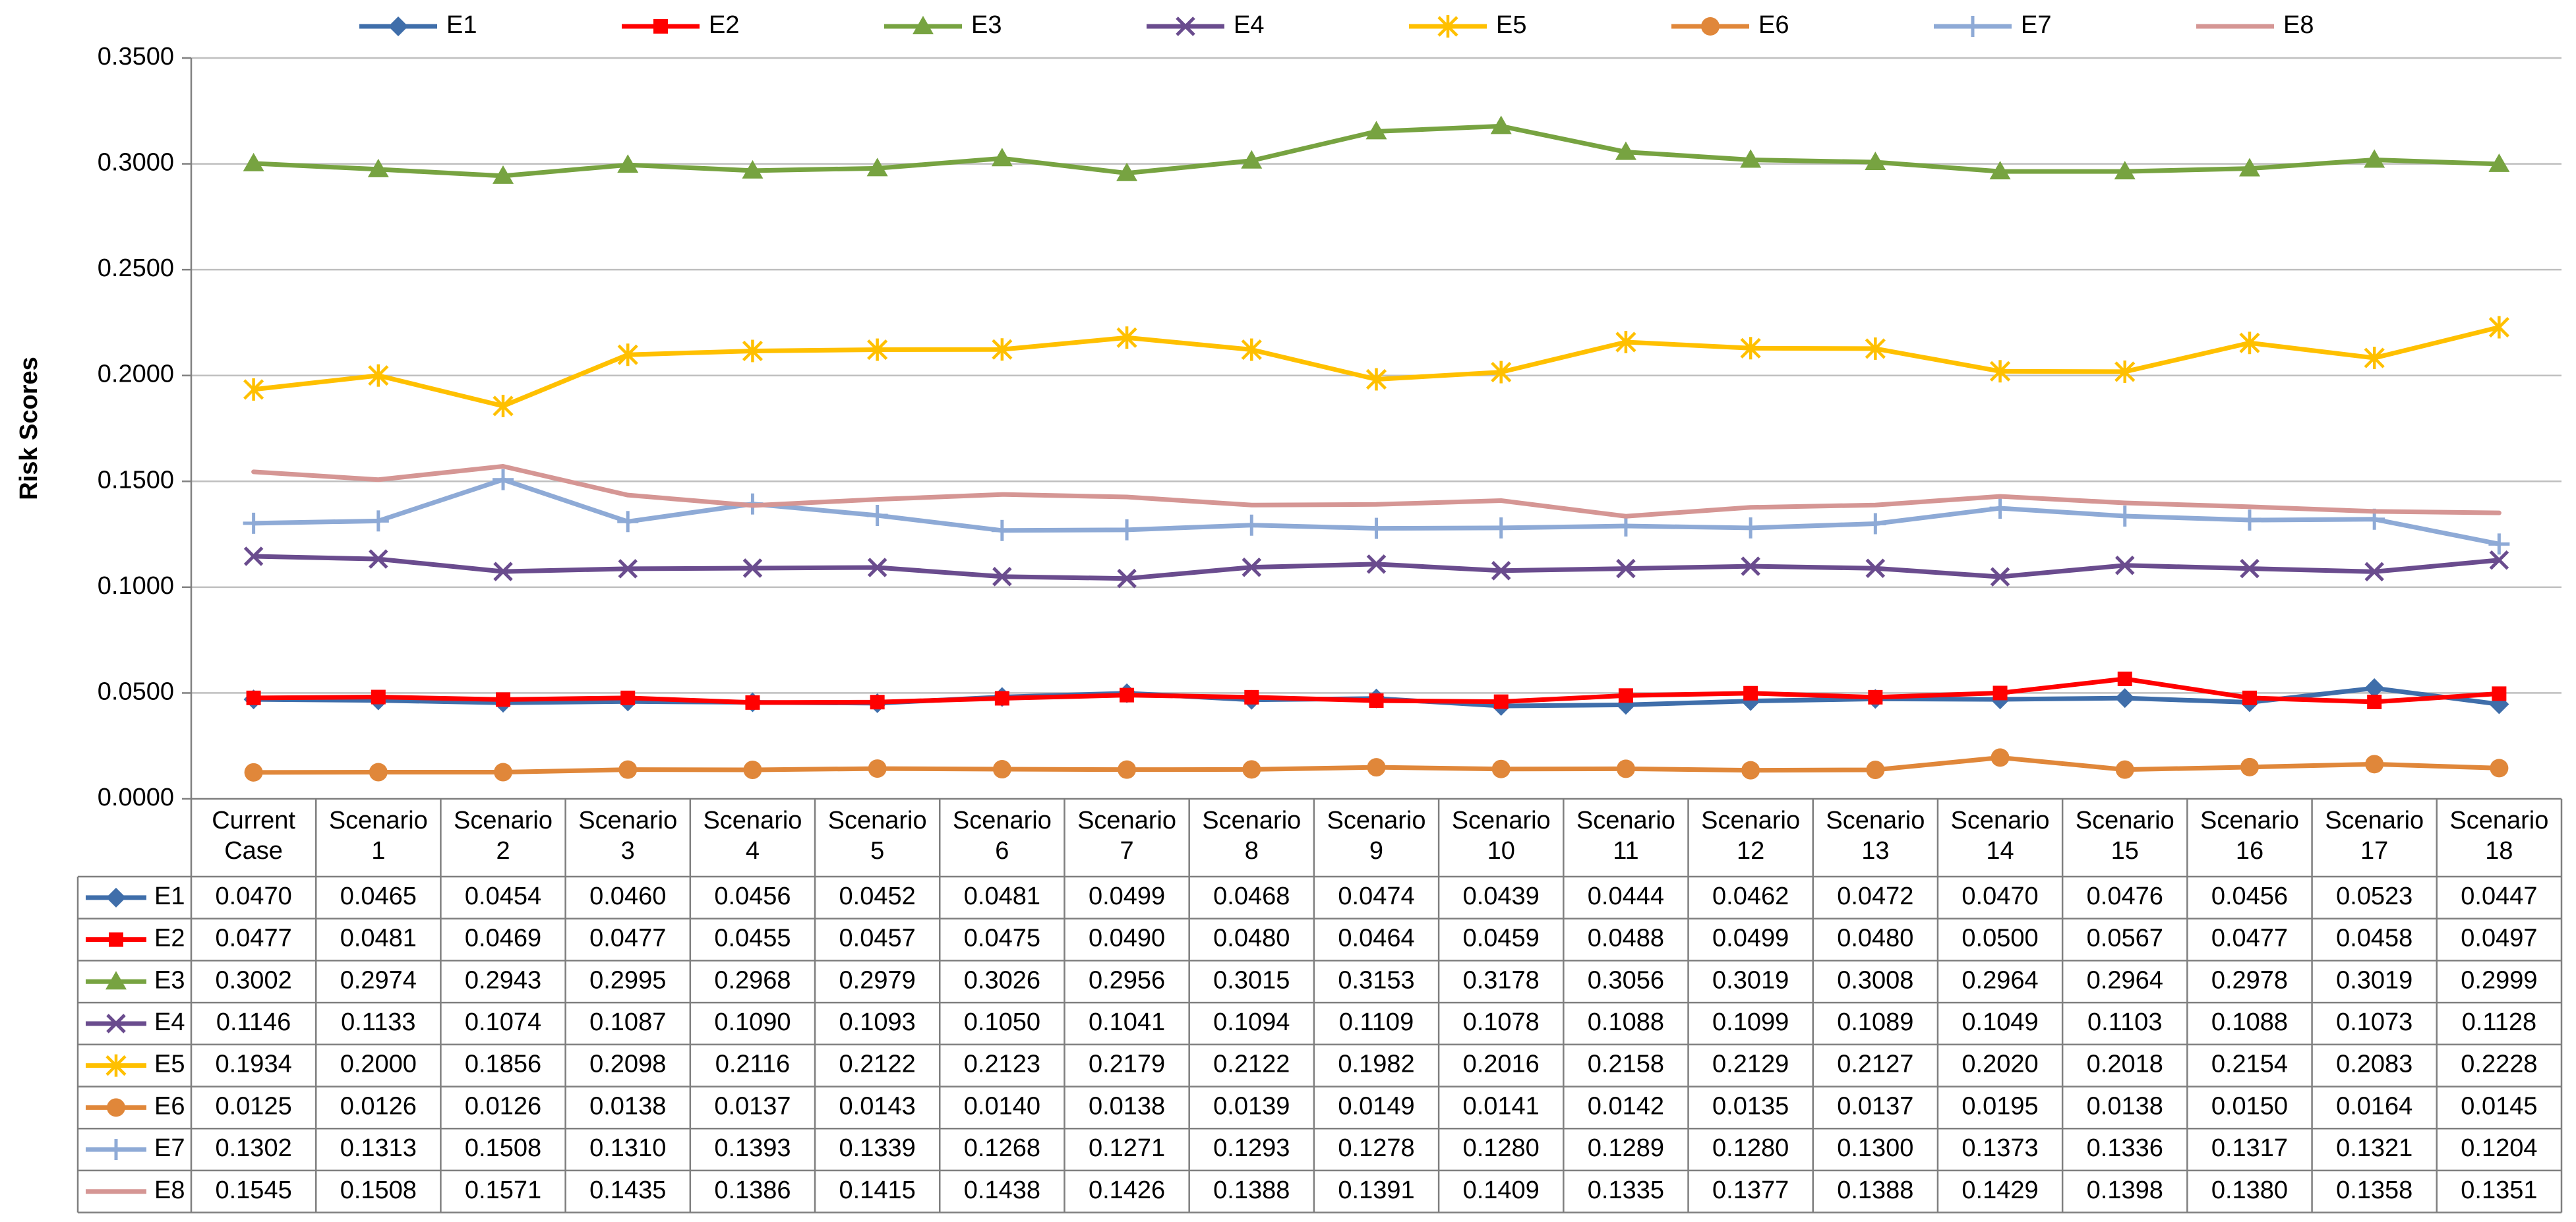 This screenshot has height=1222, width=2576. I want to click on category-label-line2: 6, so click(1002, 851).